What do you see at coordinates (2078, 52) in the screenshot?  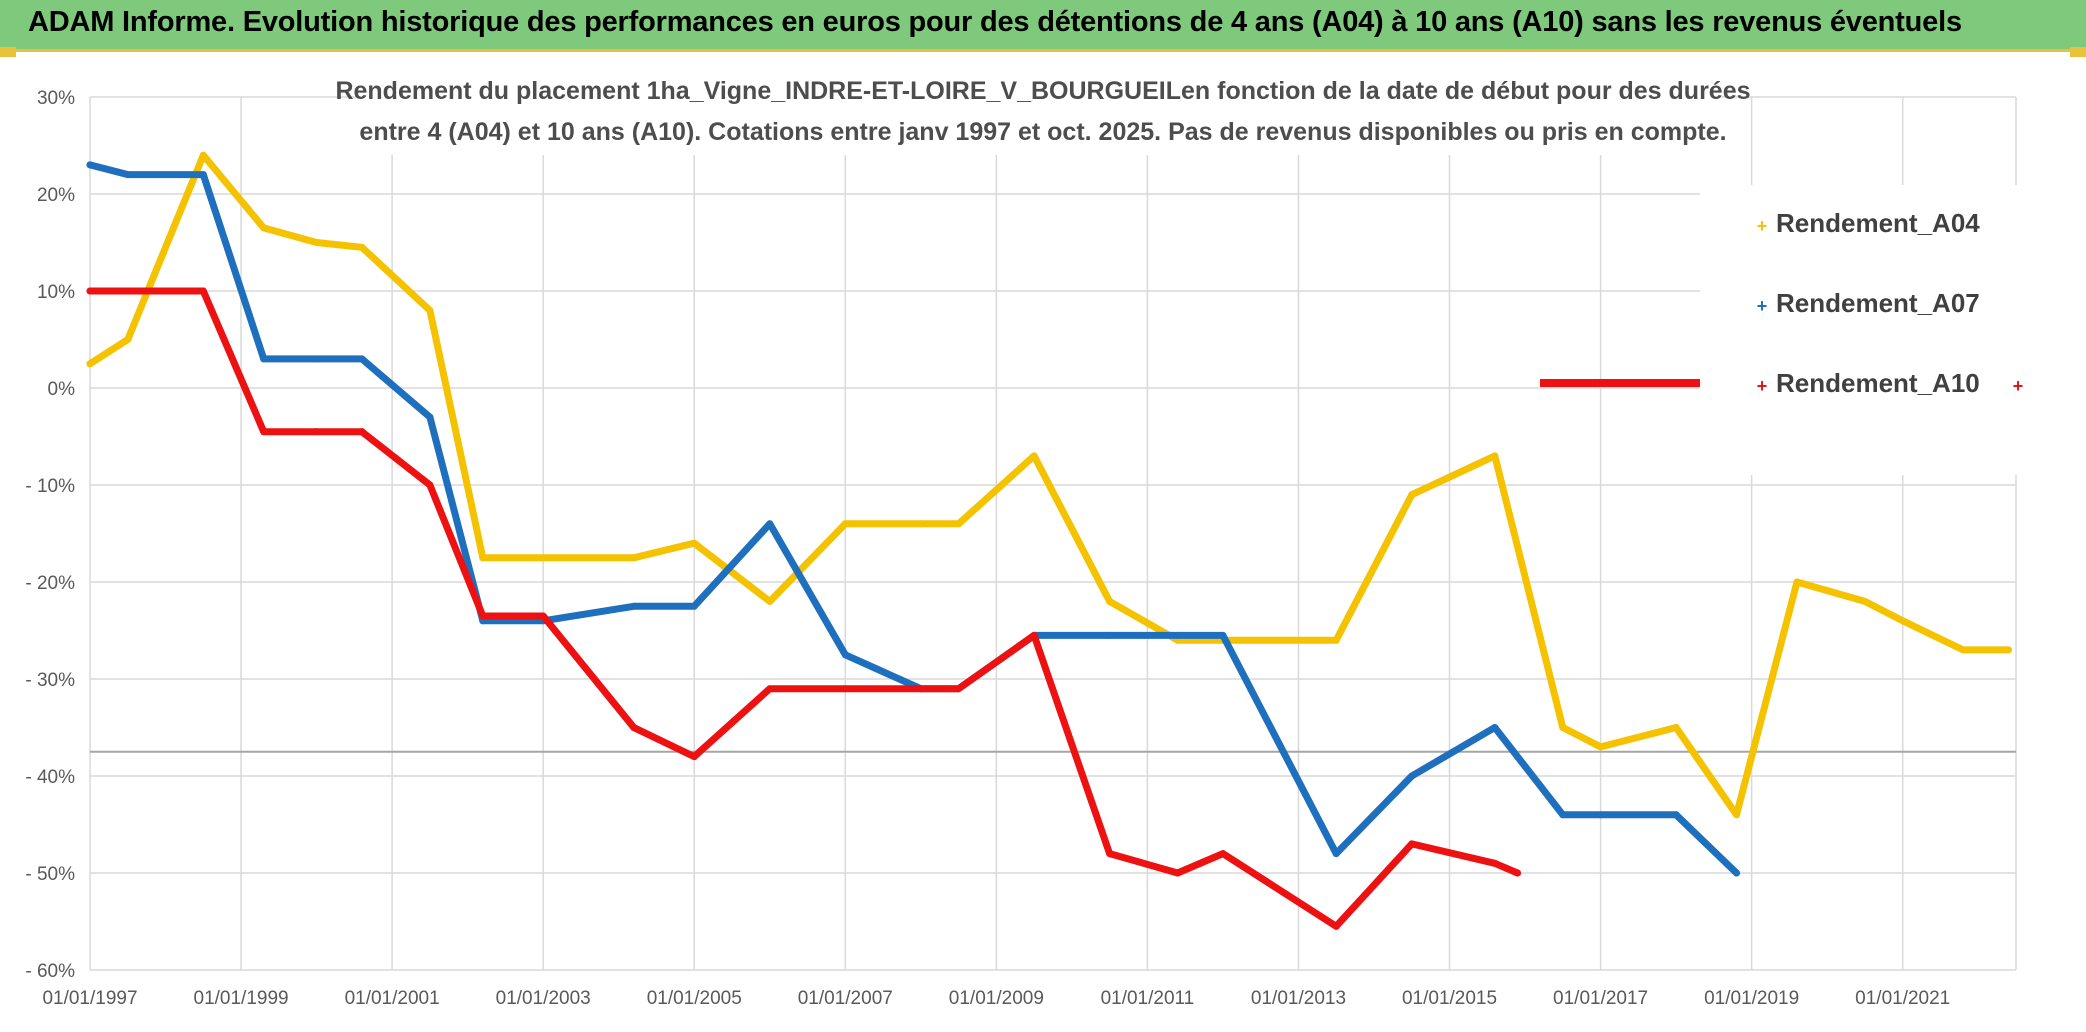 I see `corner-mark-right` at bounding box center [2078, 52].